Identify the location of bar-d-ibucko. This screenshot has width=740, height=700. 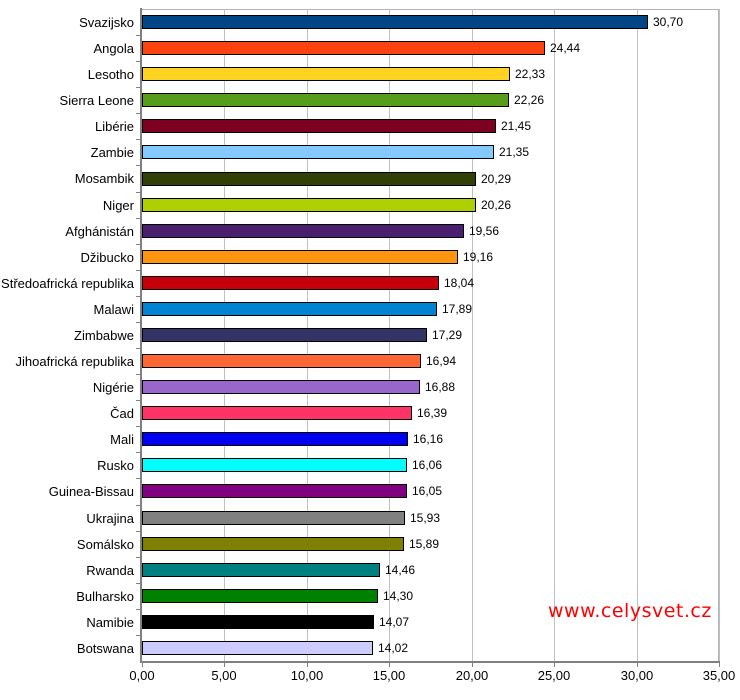
(300, 257).